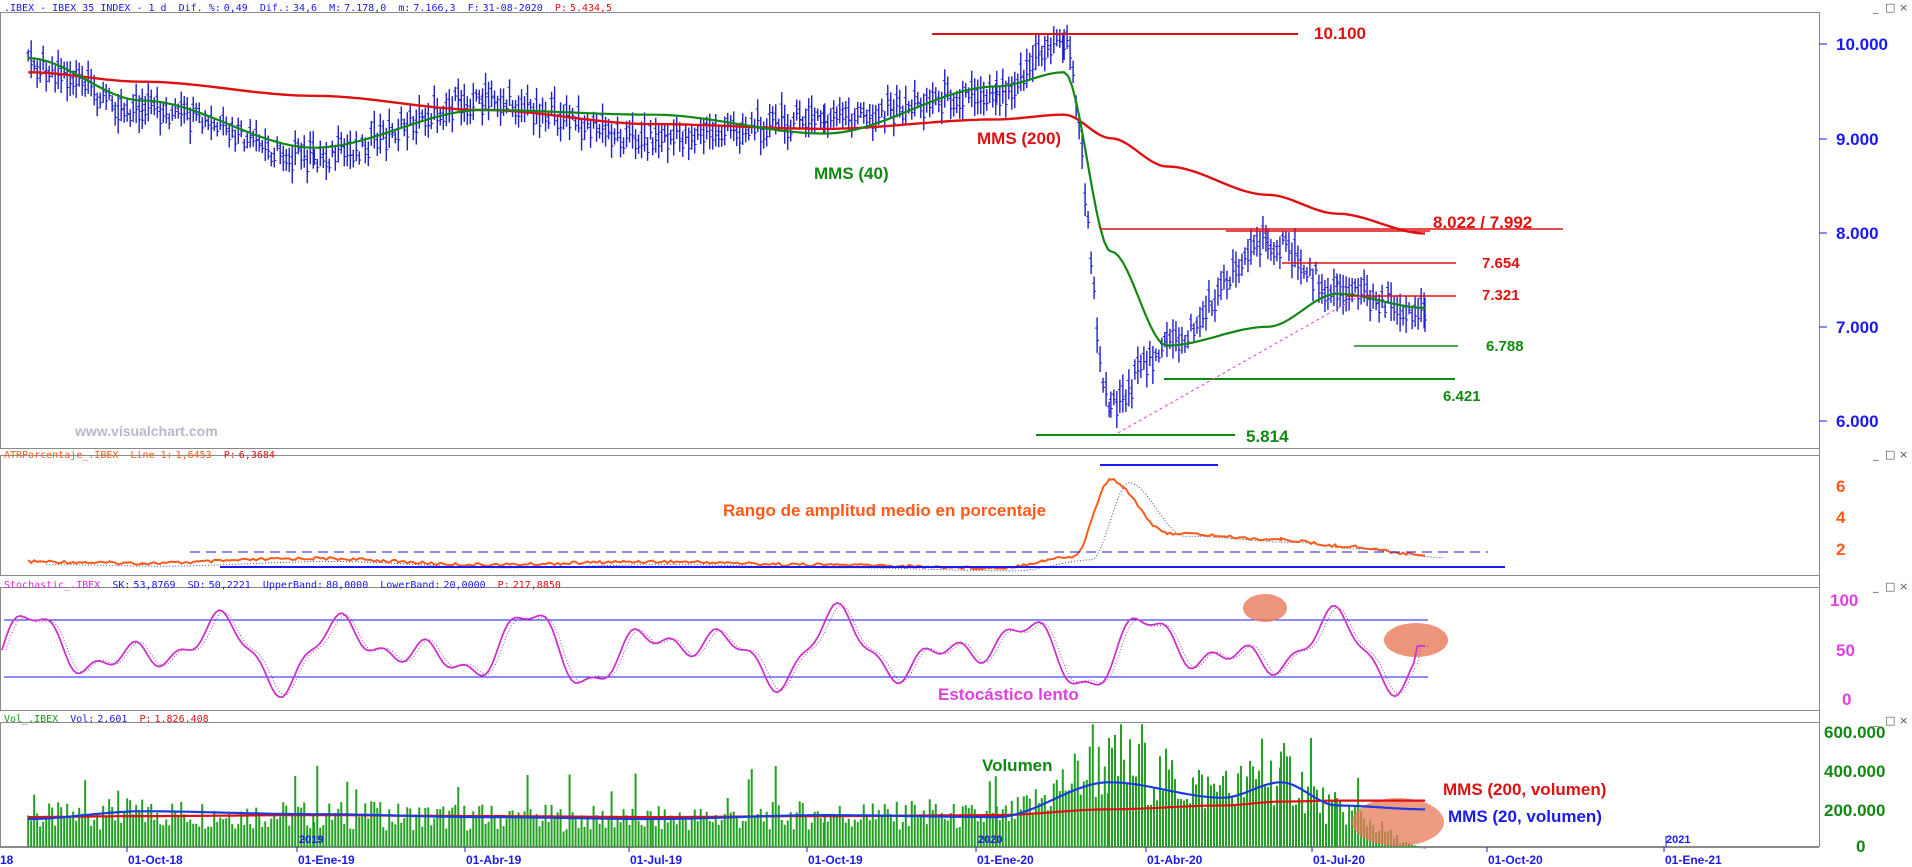  What do you see at coordinates (1845, 650) in the screenshot?
I see `stoch-tick-50: 50` at bounding box center [1845, 650].